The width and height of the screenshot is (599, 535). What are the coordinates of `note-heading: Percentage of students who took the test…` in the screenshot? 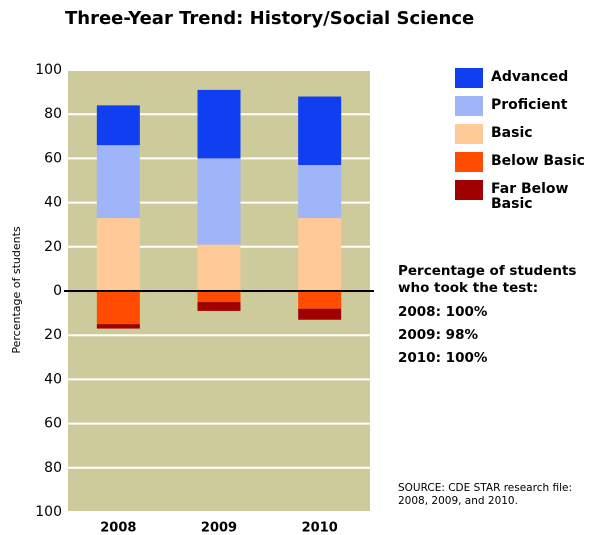 It's located at (487, 279).